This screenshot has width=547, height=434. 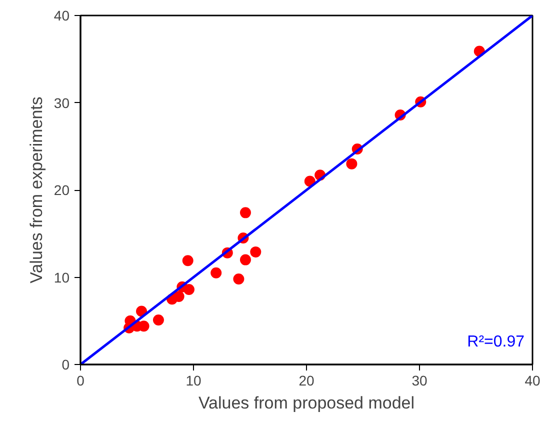 I want to click on x-axis-title: Values from proposed model, so click(x=306, y=403).